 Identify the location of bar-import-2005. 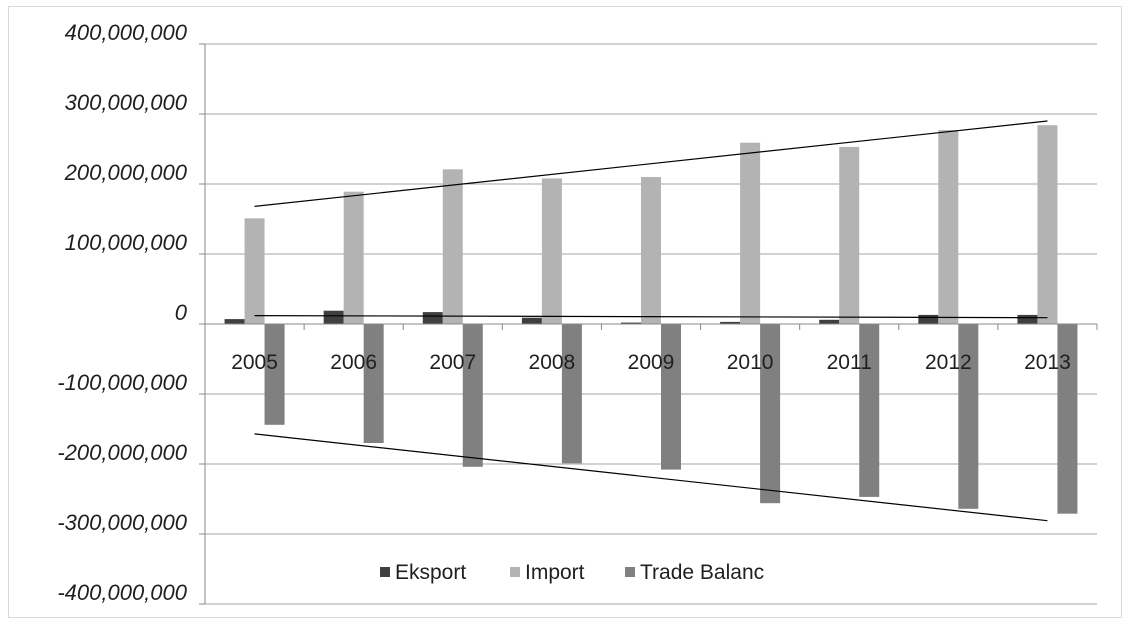
(254, 271).